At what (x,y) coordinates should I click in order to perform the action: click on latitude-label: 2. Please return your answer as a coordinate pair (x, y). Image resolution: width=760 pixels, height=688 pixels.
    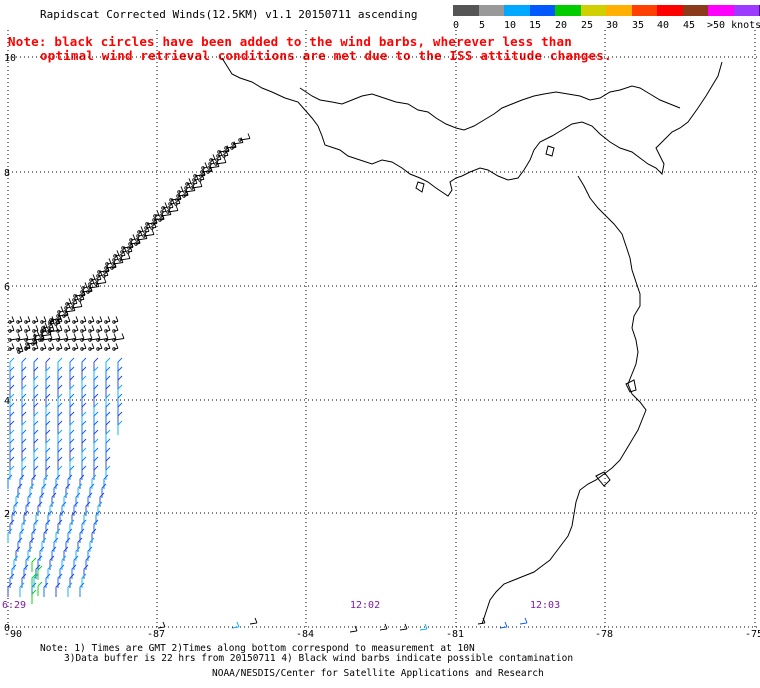
    Looking at the image, I should click on (7, 514).